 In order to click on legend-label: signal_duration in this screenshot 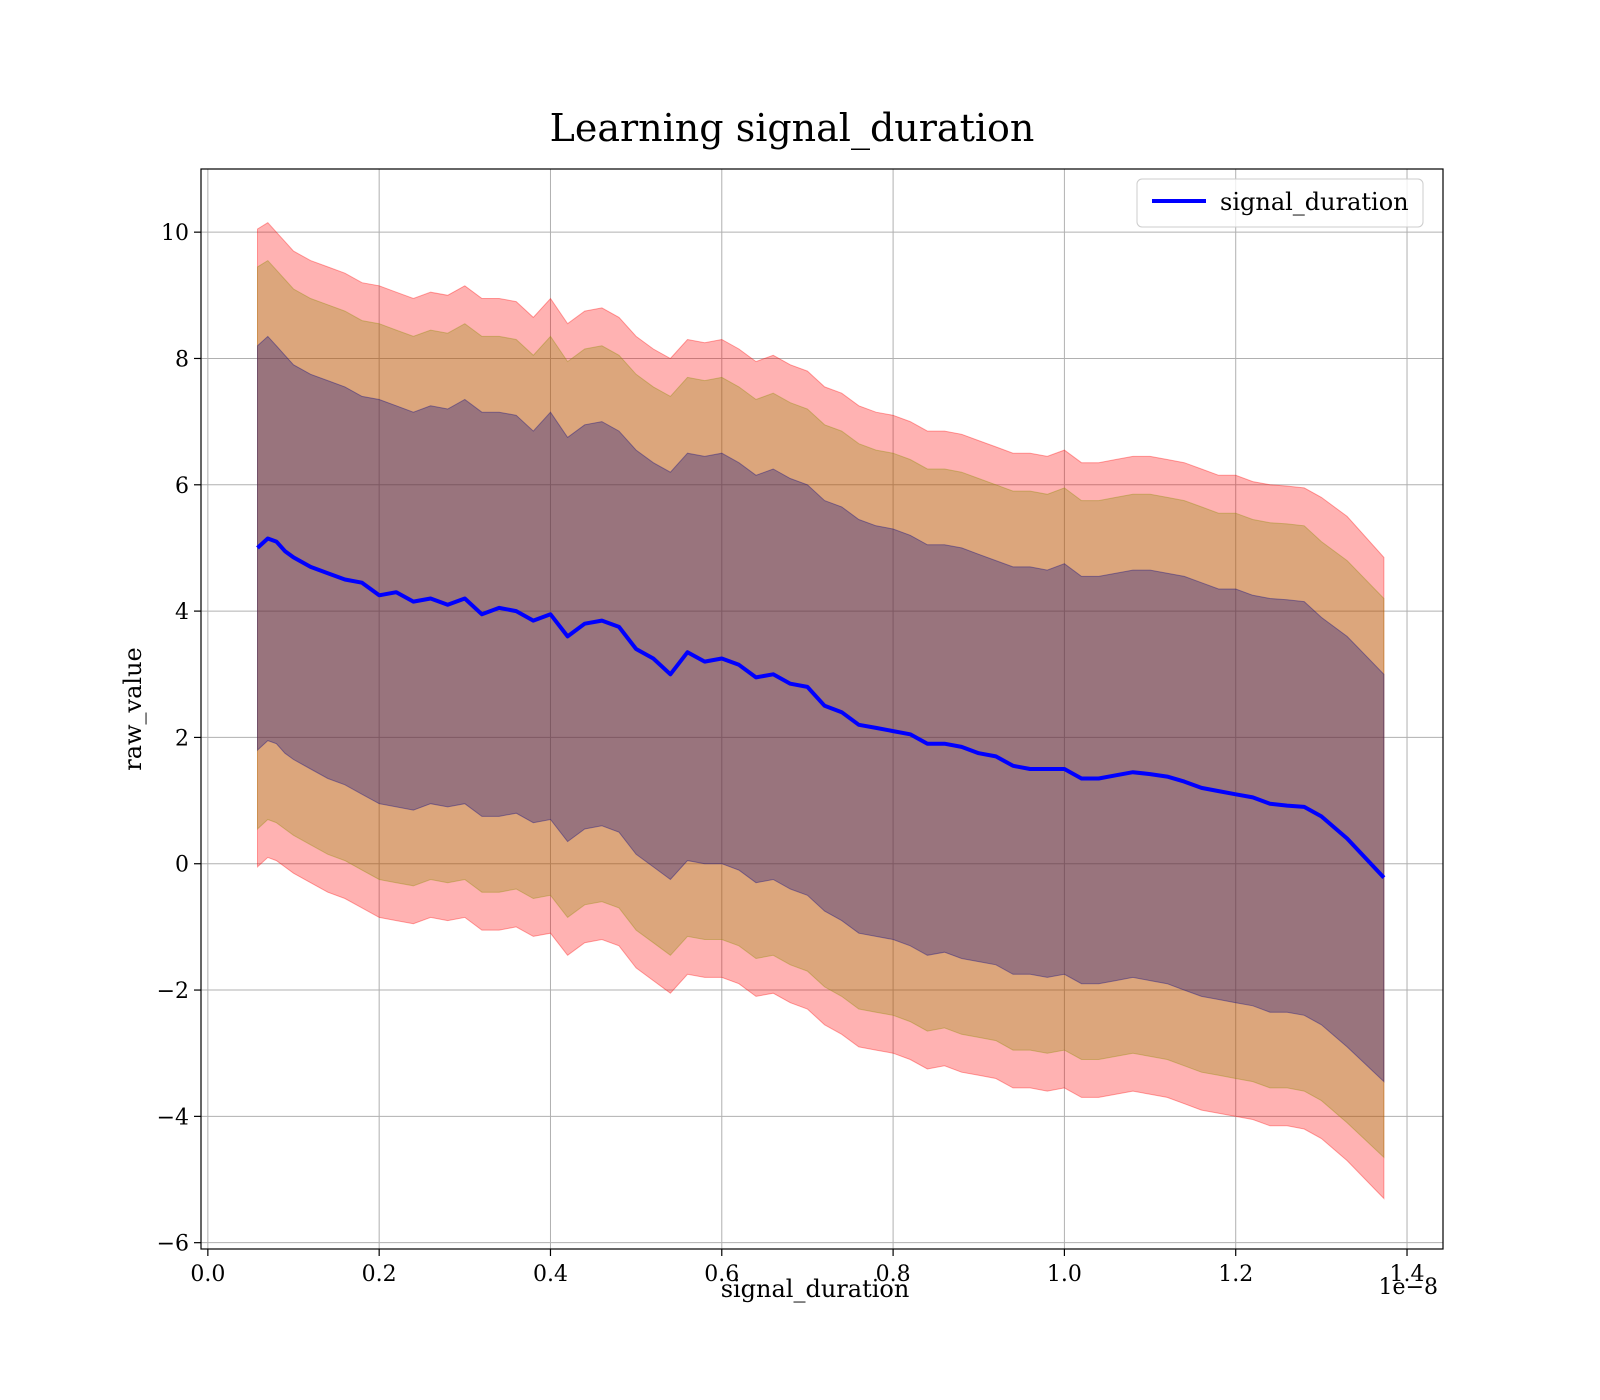, I will do `click(1314, 202)`.